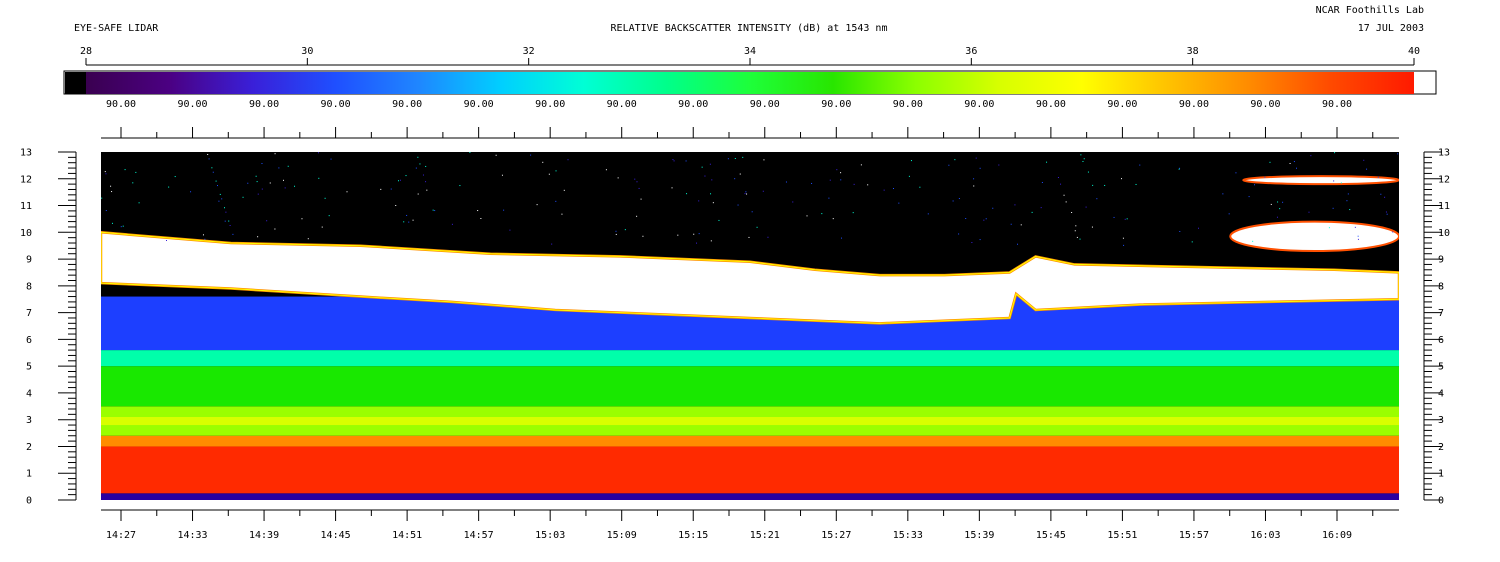  Describe the element at coordinates (550, 535) in the screenshot. I see `x-tick-label: 15:03` at that location.